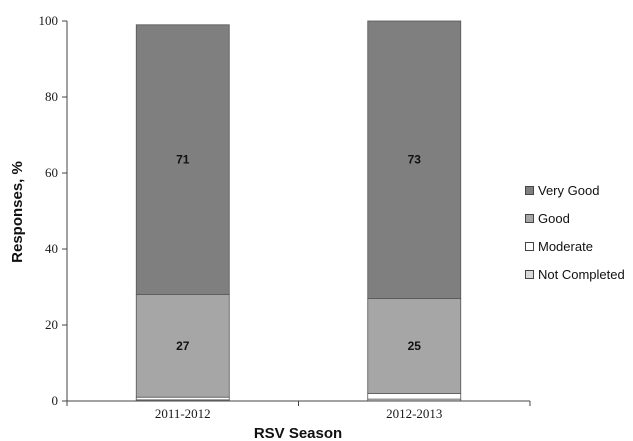  I want to click on data-label: 71, so click(183, 160).